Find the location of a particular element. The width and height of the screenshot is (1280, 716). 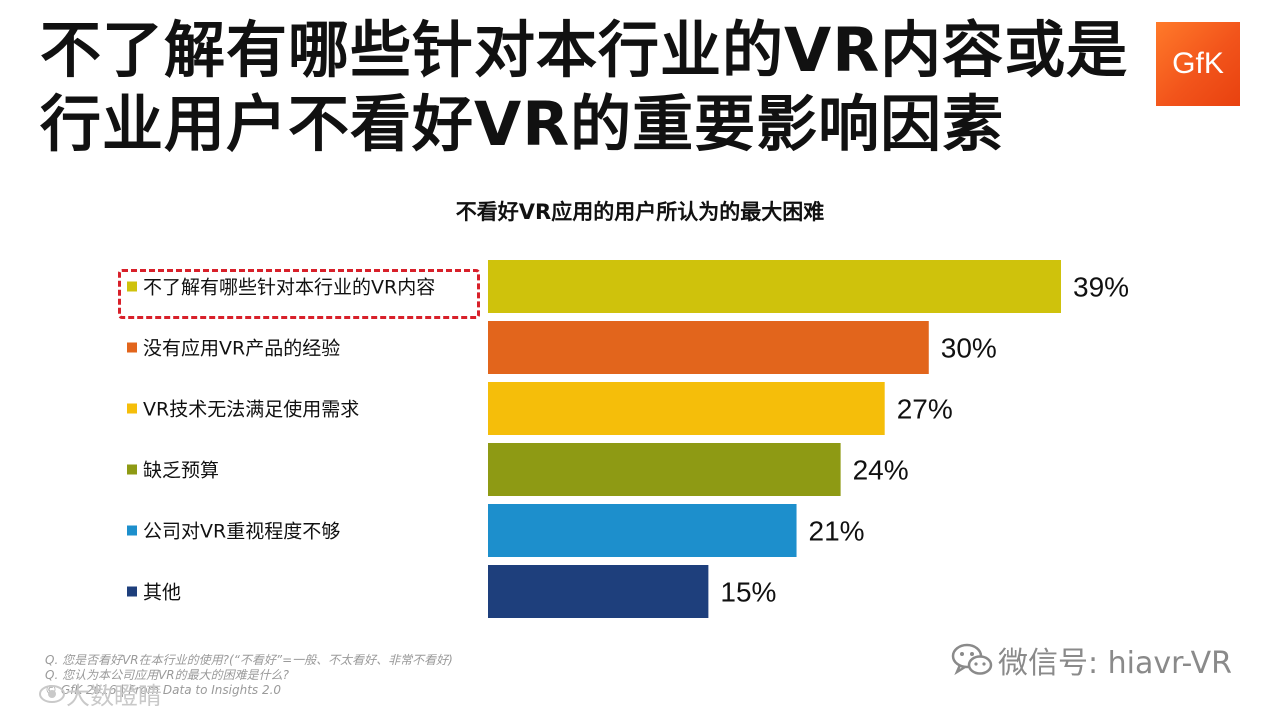

highlight-dashed-box is located at coordinates (299, 294).